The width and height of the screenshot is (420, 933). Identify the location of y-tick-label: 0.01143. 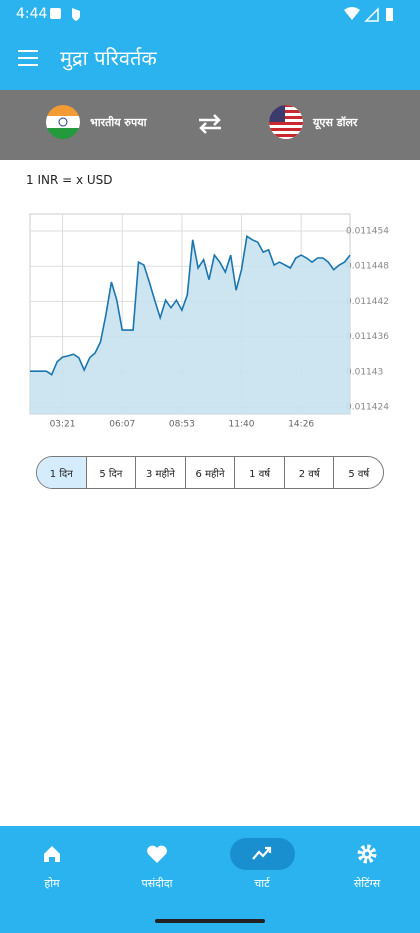
(364, 372).